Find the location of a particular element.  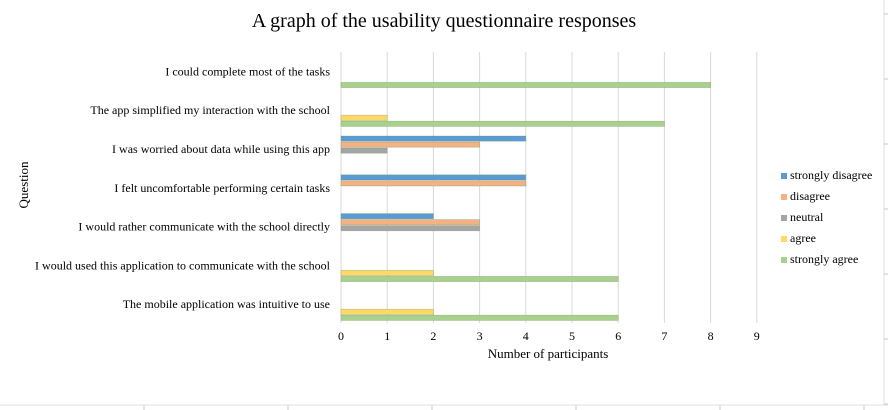

legend-label: agree is located at coordinates (803, 238).